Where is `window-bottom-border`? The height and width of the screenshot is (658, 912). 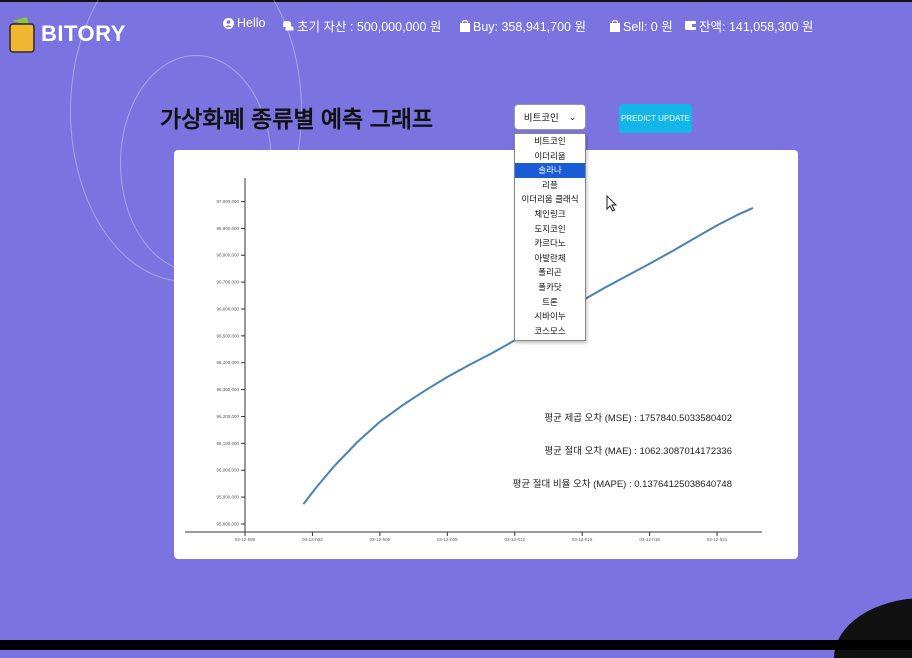
window-bottom-border is located at coordinates (456, 645).